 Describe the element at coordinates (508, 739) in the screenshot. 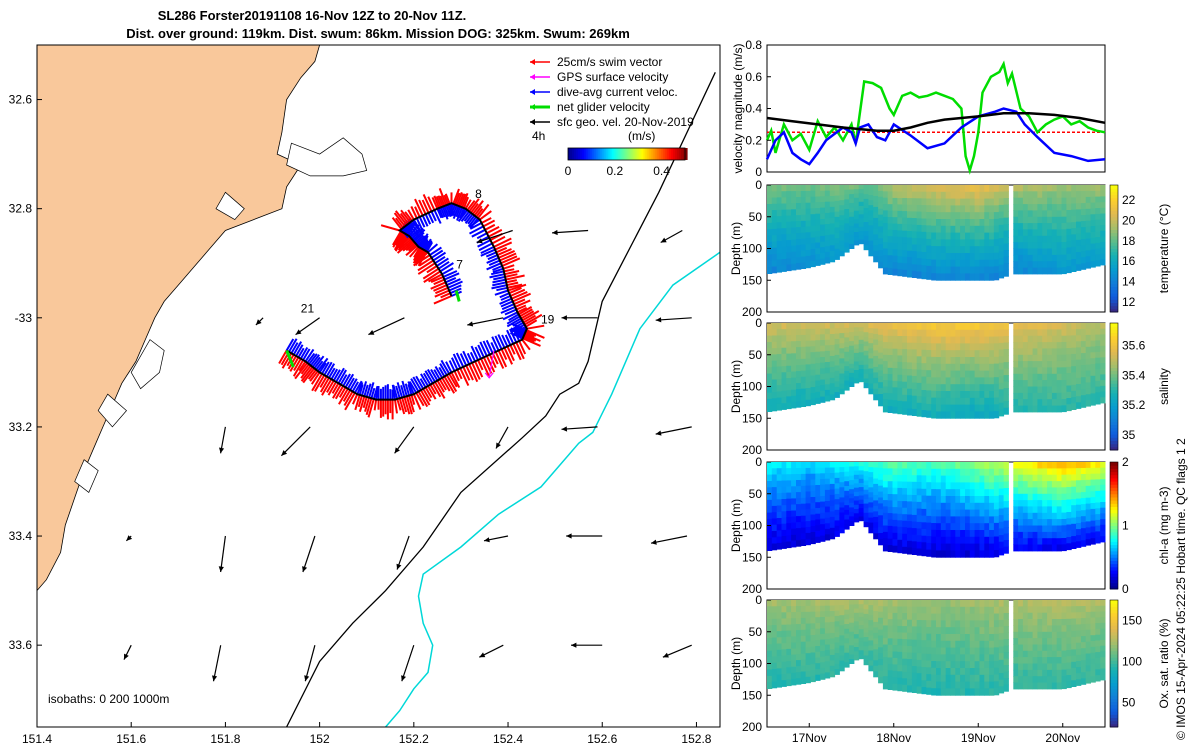

I see `x-tick-label: 152.4` at that location.